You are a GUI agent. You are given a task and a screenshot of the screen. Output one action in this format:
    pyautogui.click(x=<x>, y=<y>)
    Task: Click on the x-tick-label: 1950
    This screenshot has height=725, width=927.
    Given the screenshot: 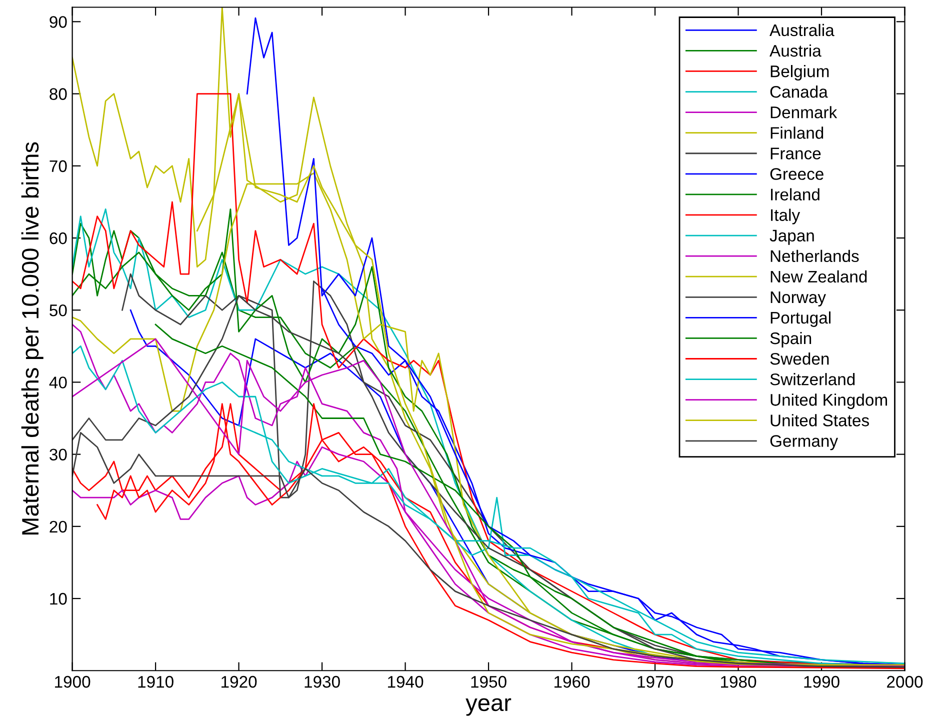 What is the action you would take?
    pyautogui.click(x=488, y=682)
    